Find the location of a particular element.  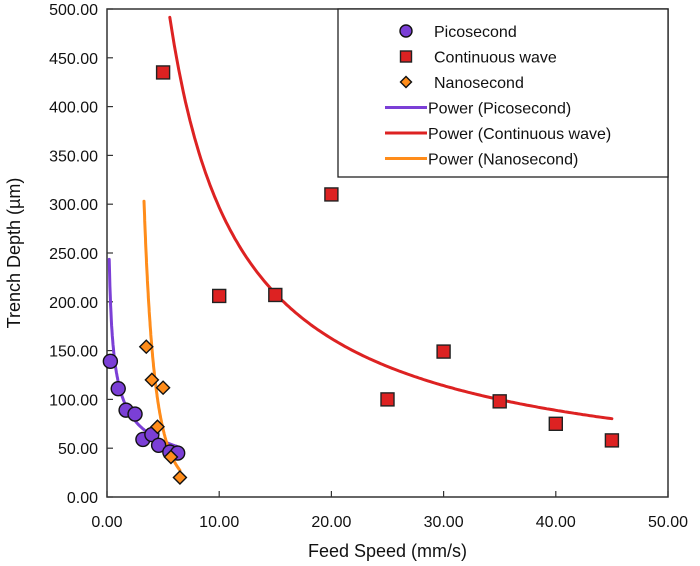

legend-box is located at coordinates (503, 93).